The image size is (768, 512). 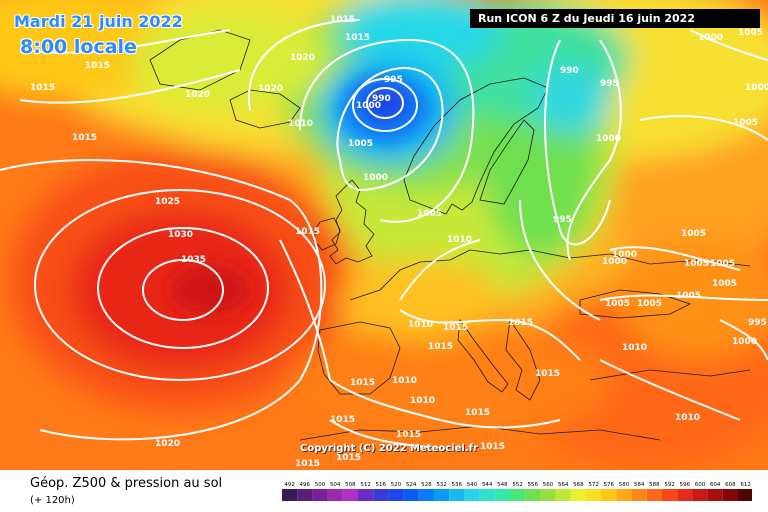 What do you see at coordinates (578, 485) in the screenshot?
I see `scale-tick-label: 568` at bounding box center [578, 485].